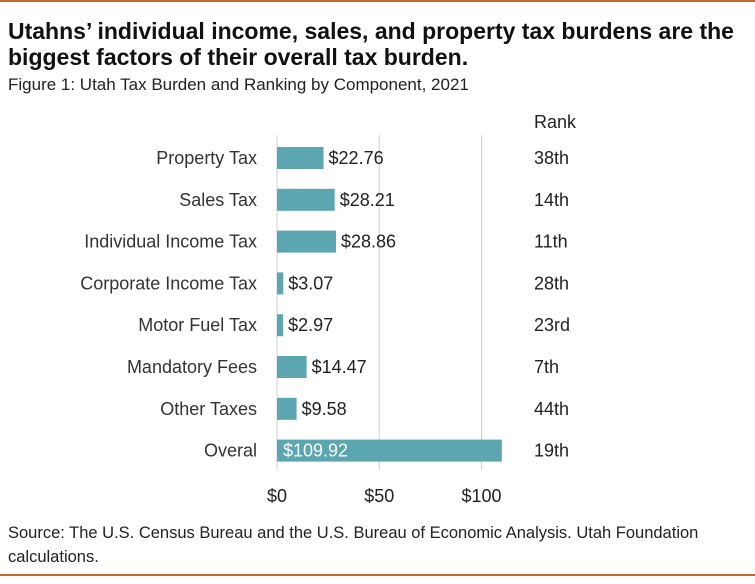  What do you see at coordinates (315, 451) in the screenshot?
I see `value-label: $109.92` at bounding box center [315, 451].